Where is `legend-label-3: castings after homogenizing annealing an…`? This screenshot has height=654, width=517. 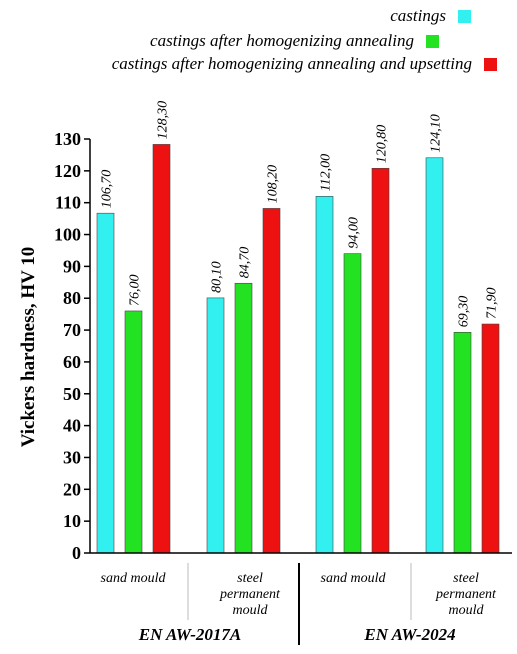
legend-label-3: castings after homogenizing annealing an… is located at coordinates (292, 63).